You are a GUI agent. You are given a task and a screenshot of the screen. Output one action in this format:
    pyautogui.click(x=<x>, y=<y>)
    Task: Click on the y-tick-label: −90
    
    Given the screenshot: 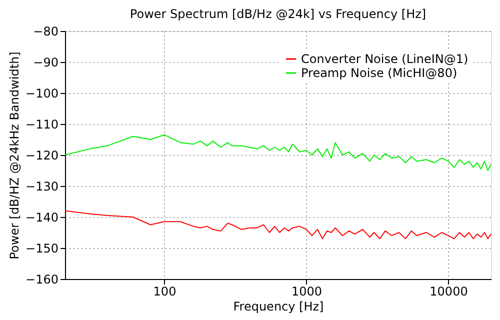 What is the action you would take?
    pyautogui.click(x=45, y=63)
    